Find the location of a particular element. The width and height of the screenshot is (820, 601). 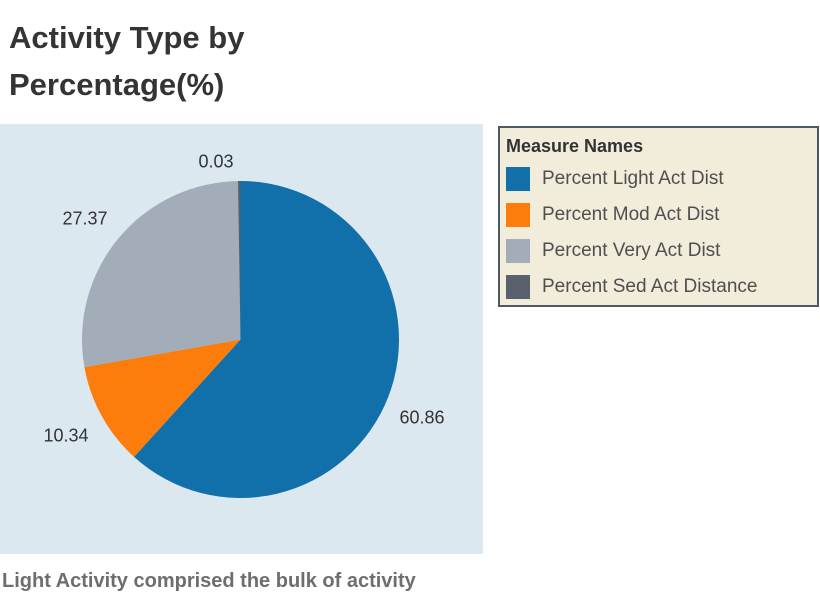

legend-swatch-percent-light-act-dist is located at coordinates (518, 179).